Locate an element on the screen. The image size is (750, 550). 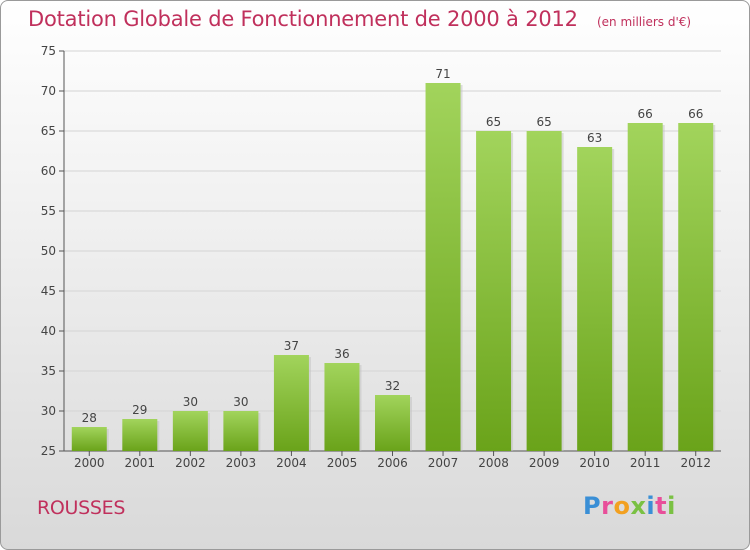
proxiti-logo: Proxiti is located at coordinates (629, 506).